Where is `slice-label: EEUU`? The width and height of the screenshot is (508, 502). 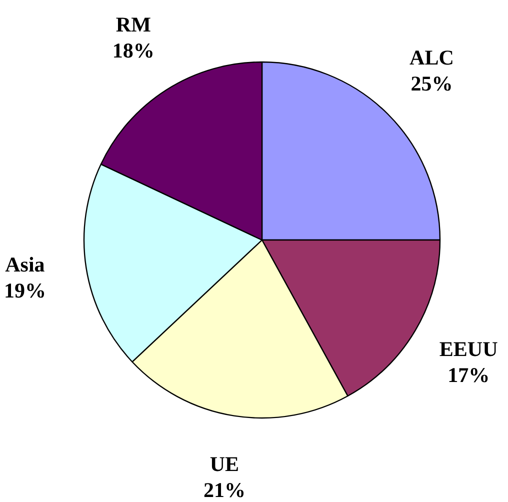 slice-label: EEUU is located at coordinates (468, 349).